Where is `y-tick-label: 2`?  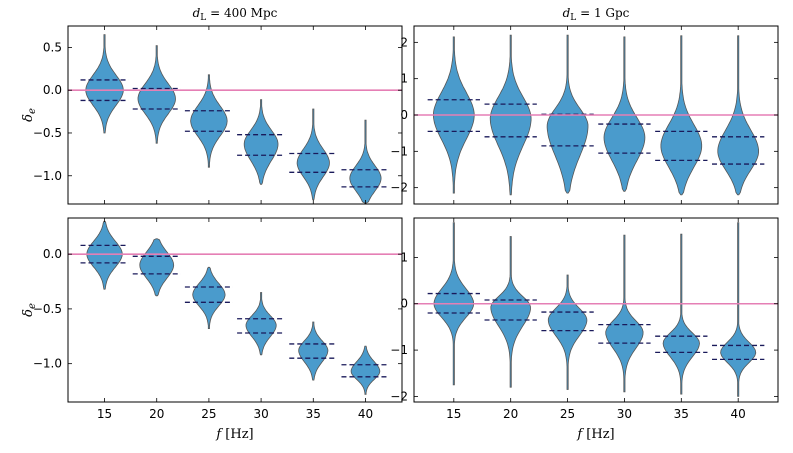 y-tick-label: 2 is located at coordinates (404, 42).